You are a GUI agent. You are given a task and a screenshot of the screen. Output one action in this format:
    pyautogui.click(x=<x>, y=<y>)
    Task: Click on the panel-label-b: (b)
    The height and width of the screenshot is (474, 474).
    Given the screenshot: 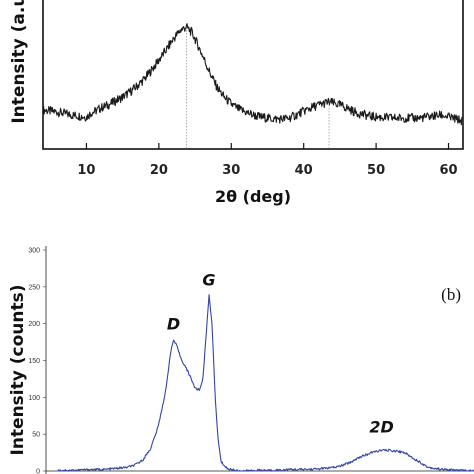 What is the action you would take?
    pyautogui.click(x=451, y=294)
    